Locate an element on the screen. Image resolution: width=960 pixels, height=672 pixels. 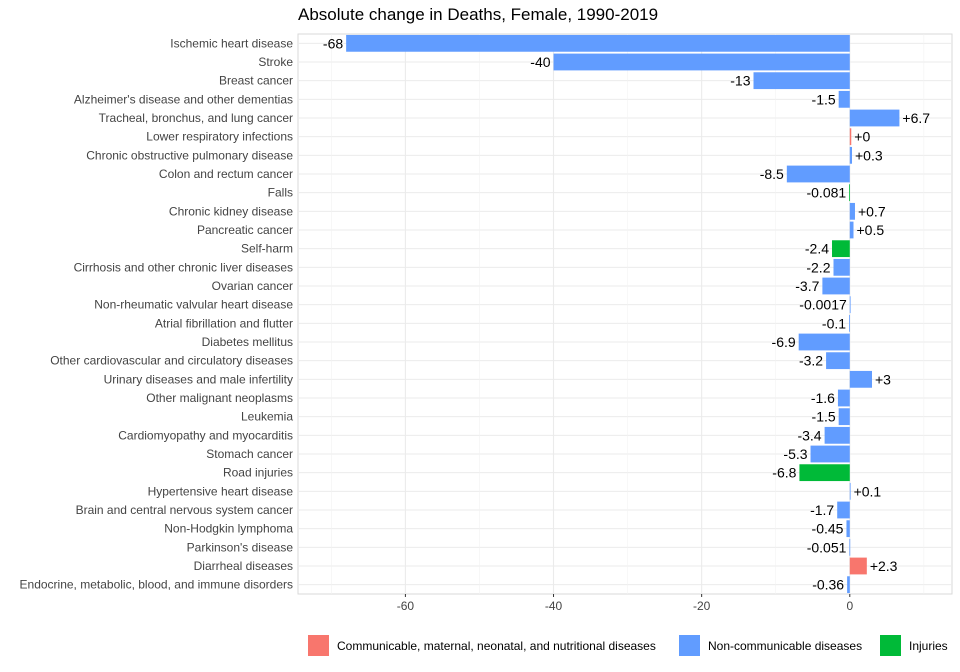
data-label: +6.7 is located at coordinates (916, 118).